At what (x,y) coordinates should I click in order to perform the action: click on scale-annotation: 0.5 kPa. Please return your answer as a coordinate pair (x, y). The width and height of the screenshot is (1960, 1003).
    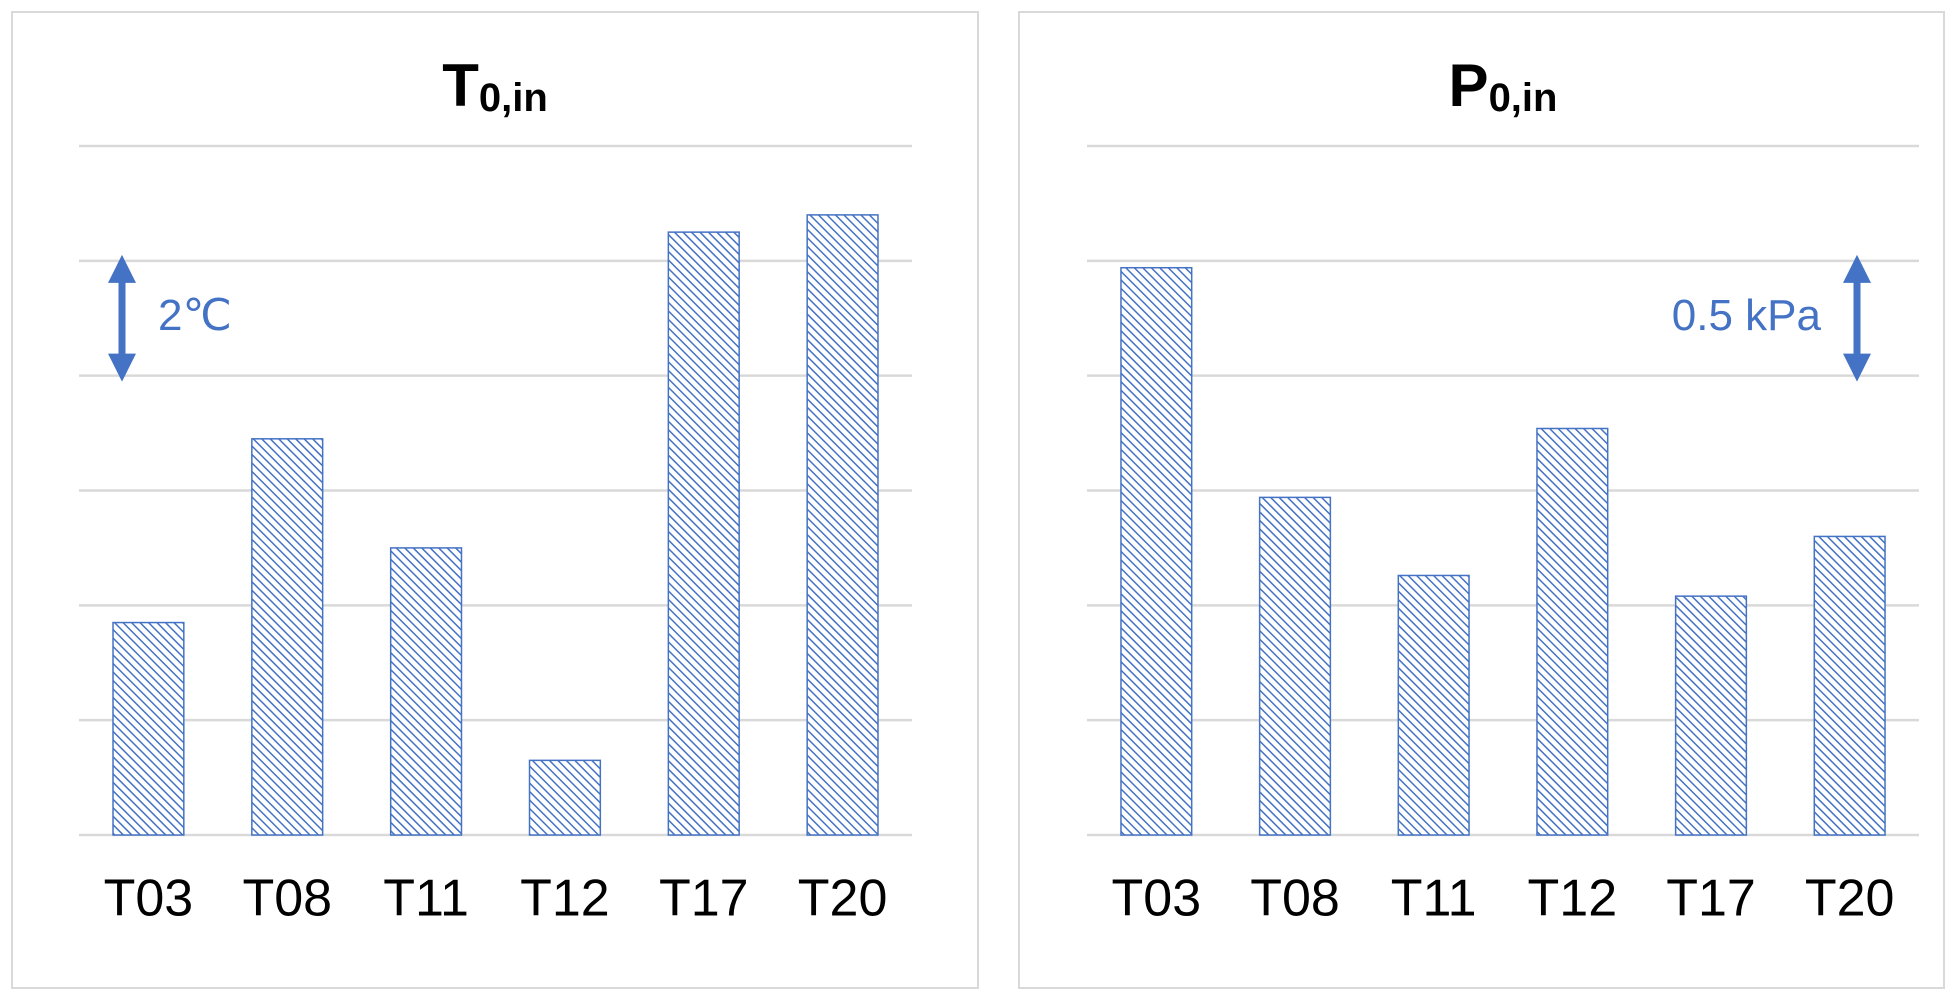
    Looking at the image, I should click on (1747, 315).